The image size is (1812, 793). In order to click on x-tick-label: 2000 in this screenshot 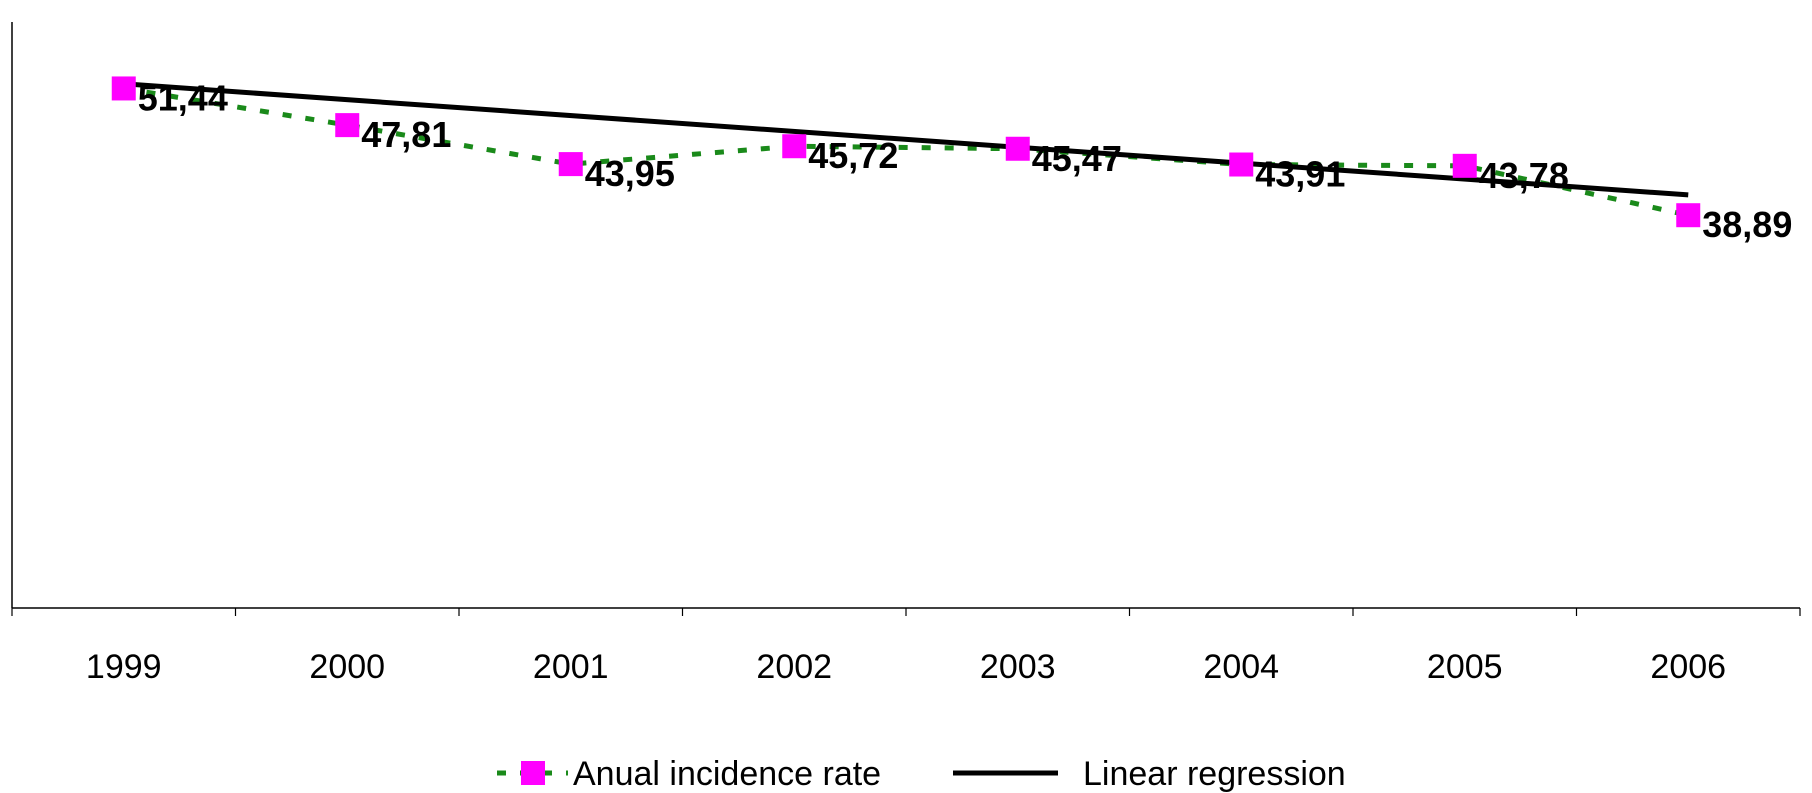, I will do `click(347, 667)`.